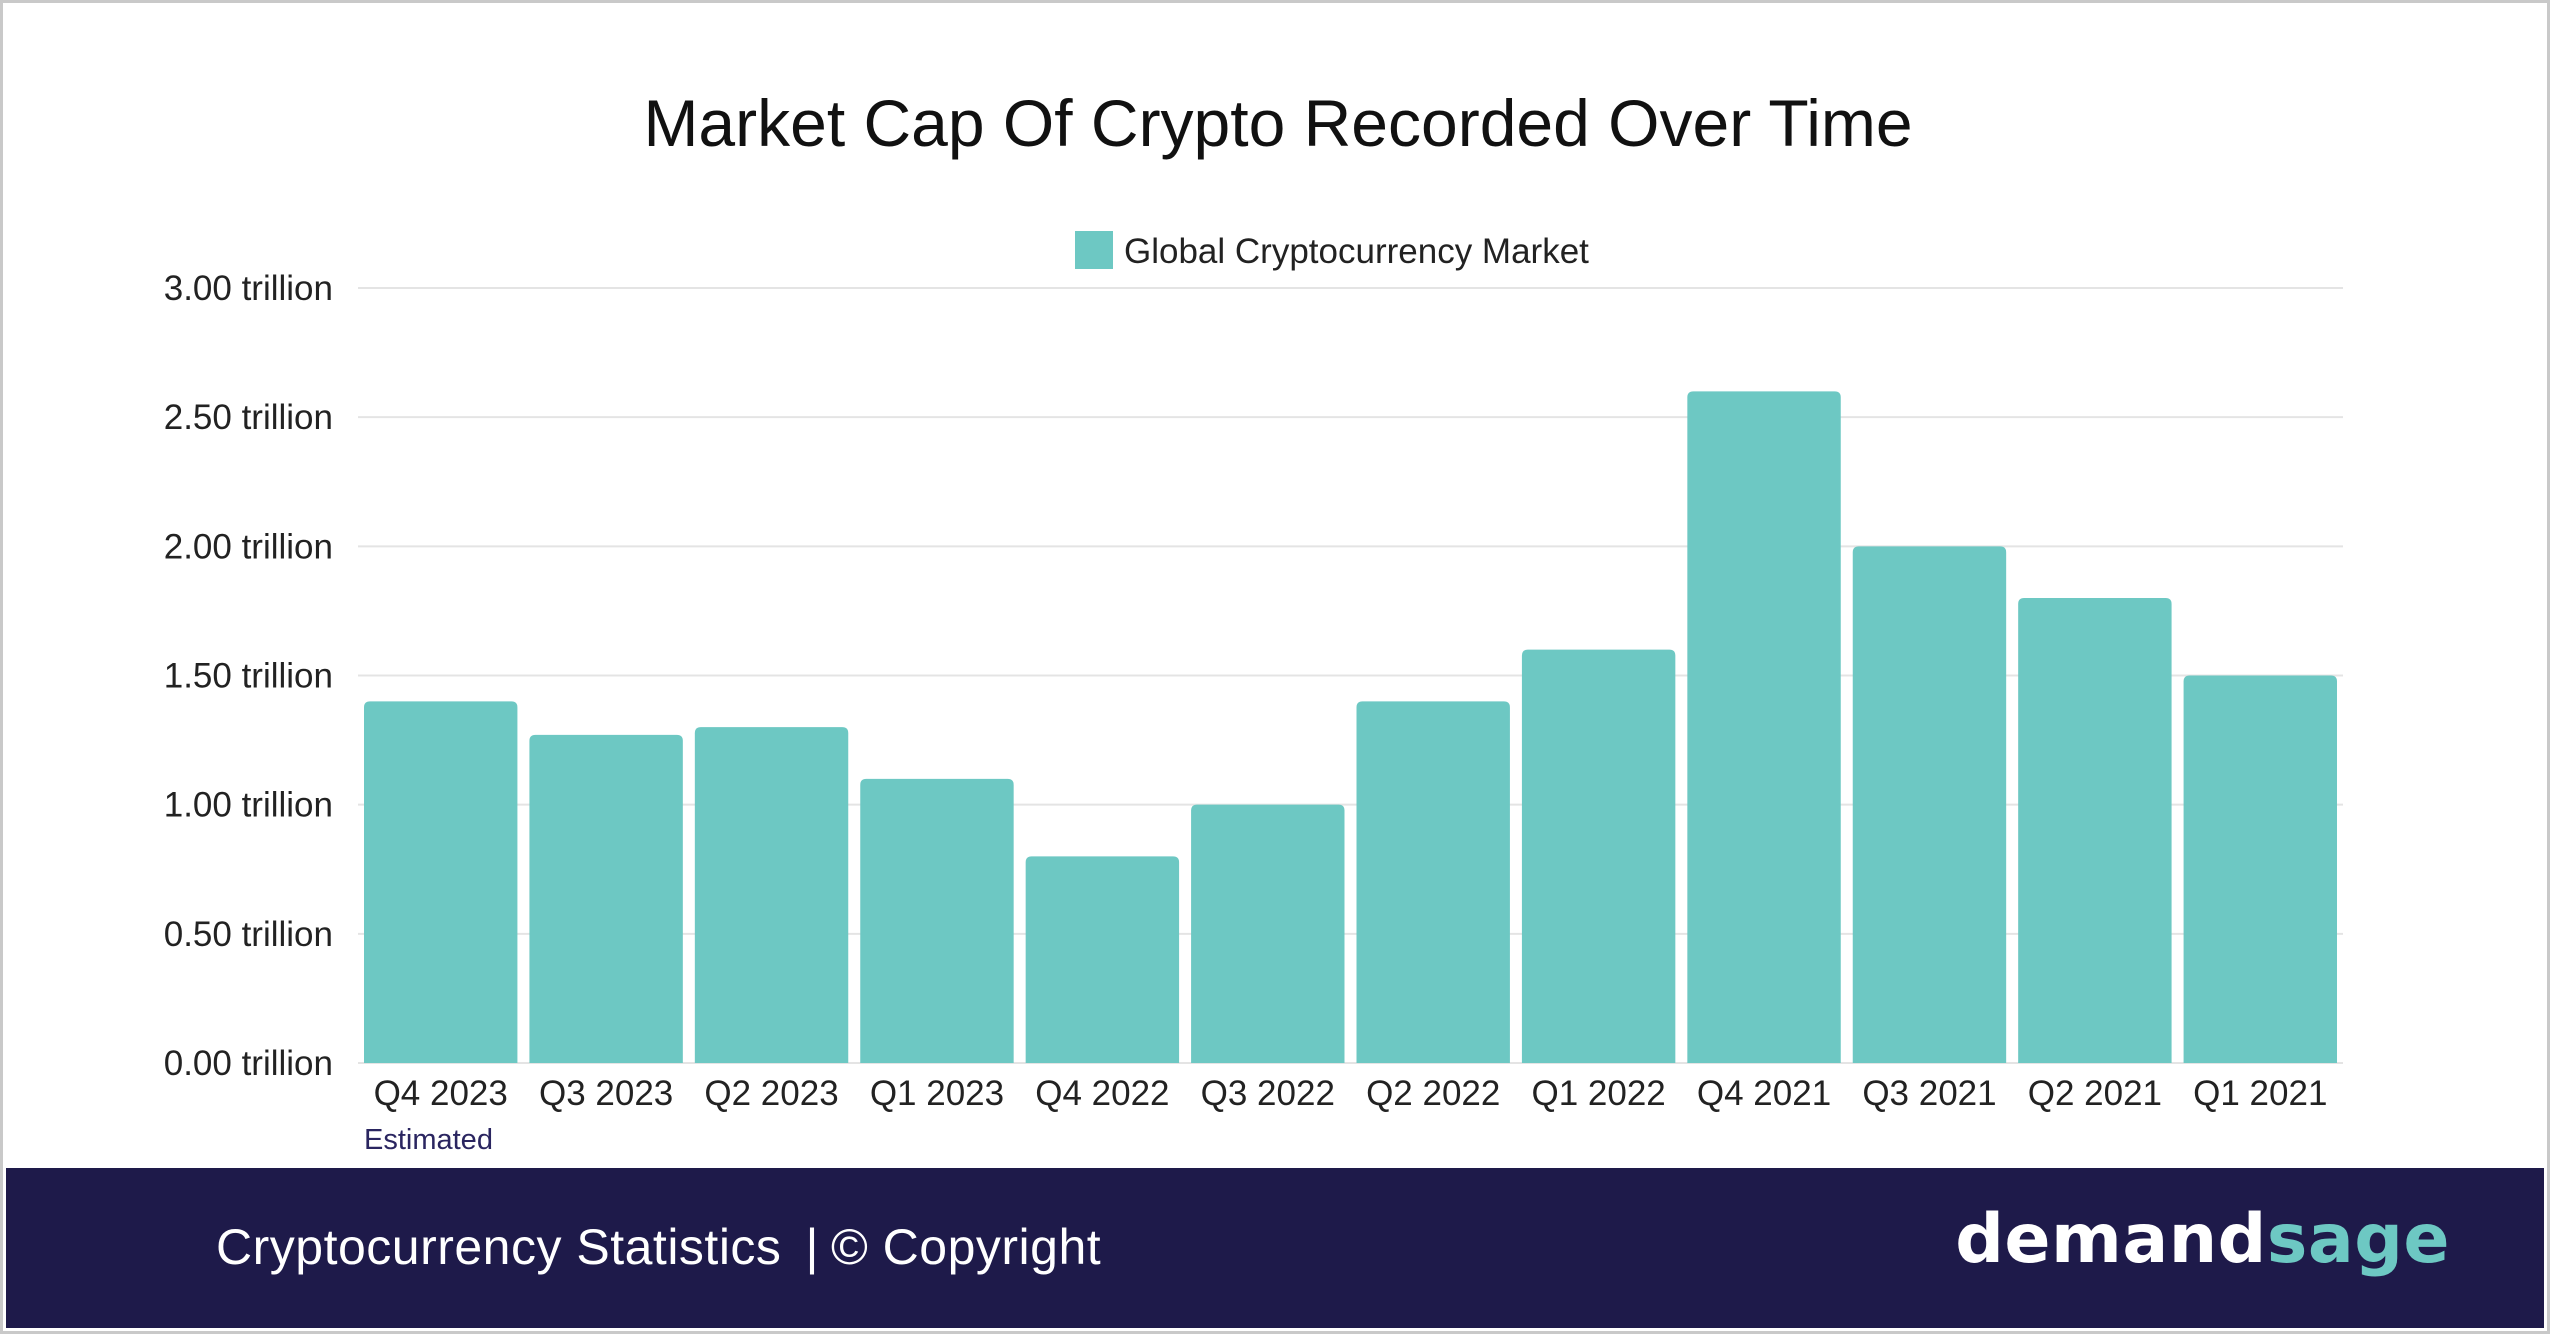  I want to click on y-tick-label: 1.50 trillion, so click(248, 676).